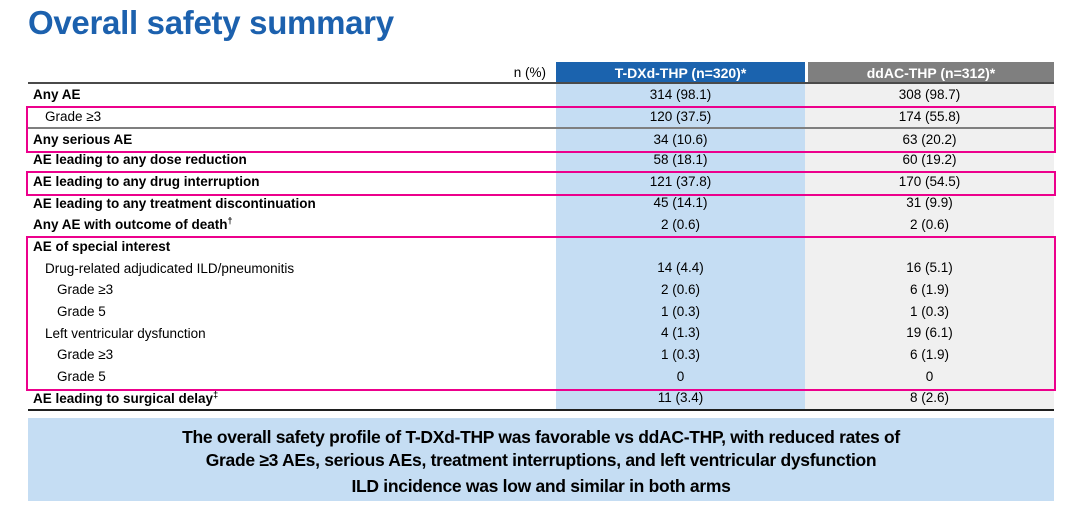  I want to click on cell-ddac-thp: 19 (6.1), so click(929, 333).